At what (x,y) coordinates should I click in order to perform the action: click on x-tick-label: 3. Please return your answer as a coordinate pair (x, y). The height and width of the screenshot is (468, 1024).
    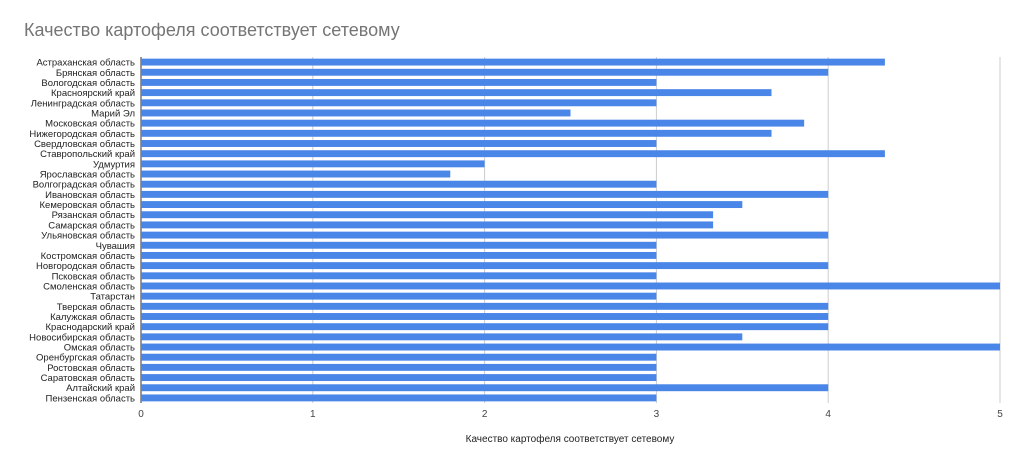
    Looking at the image, I should click on (657, 414).